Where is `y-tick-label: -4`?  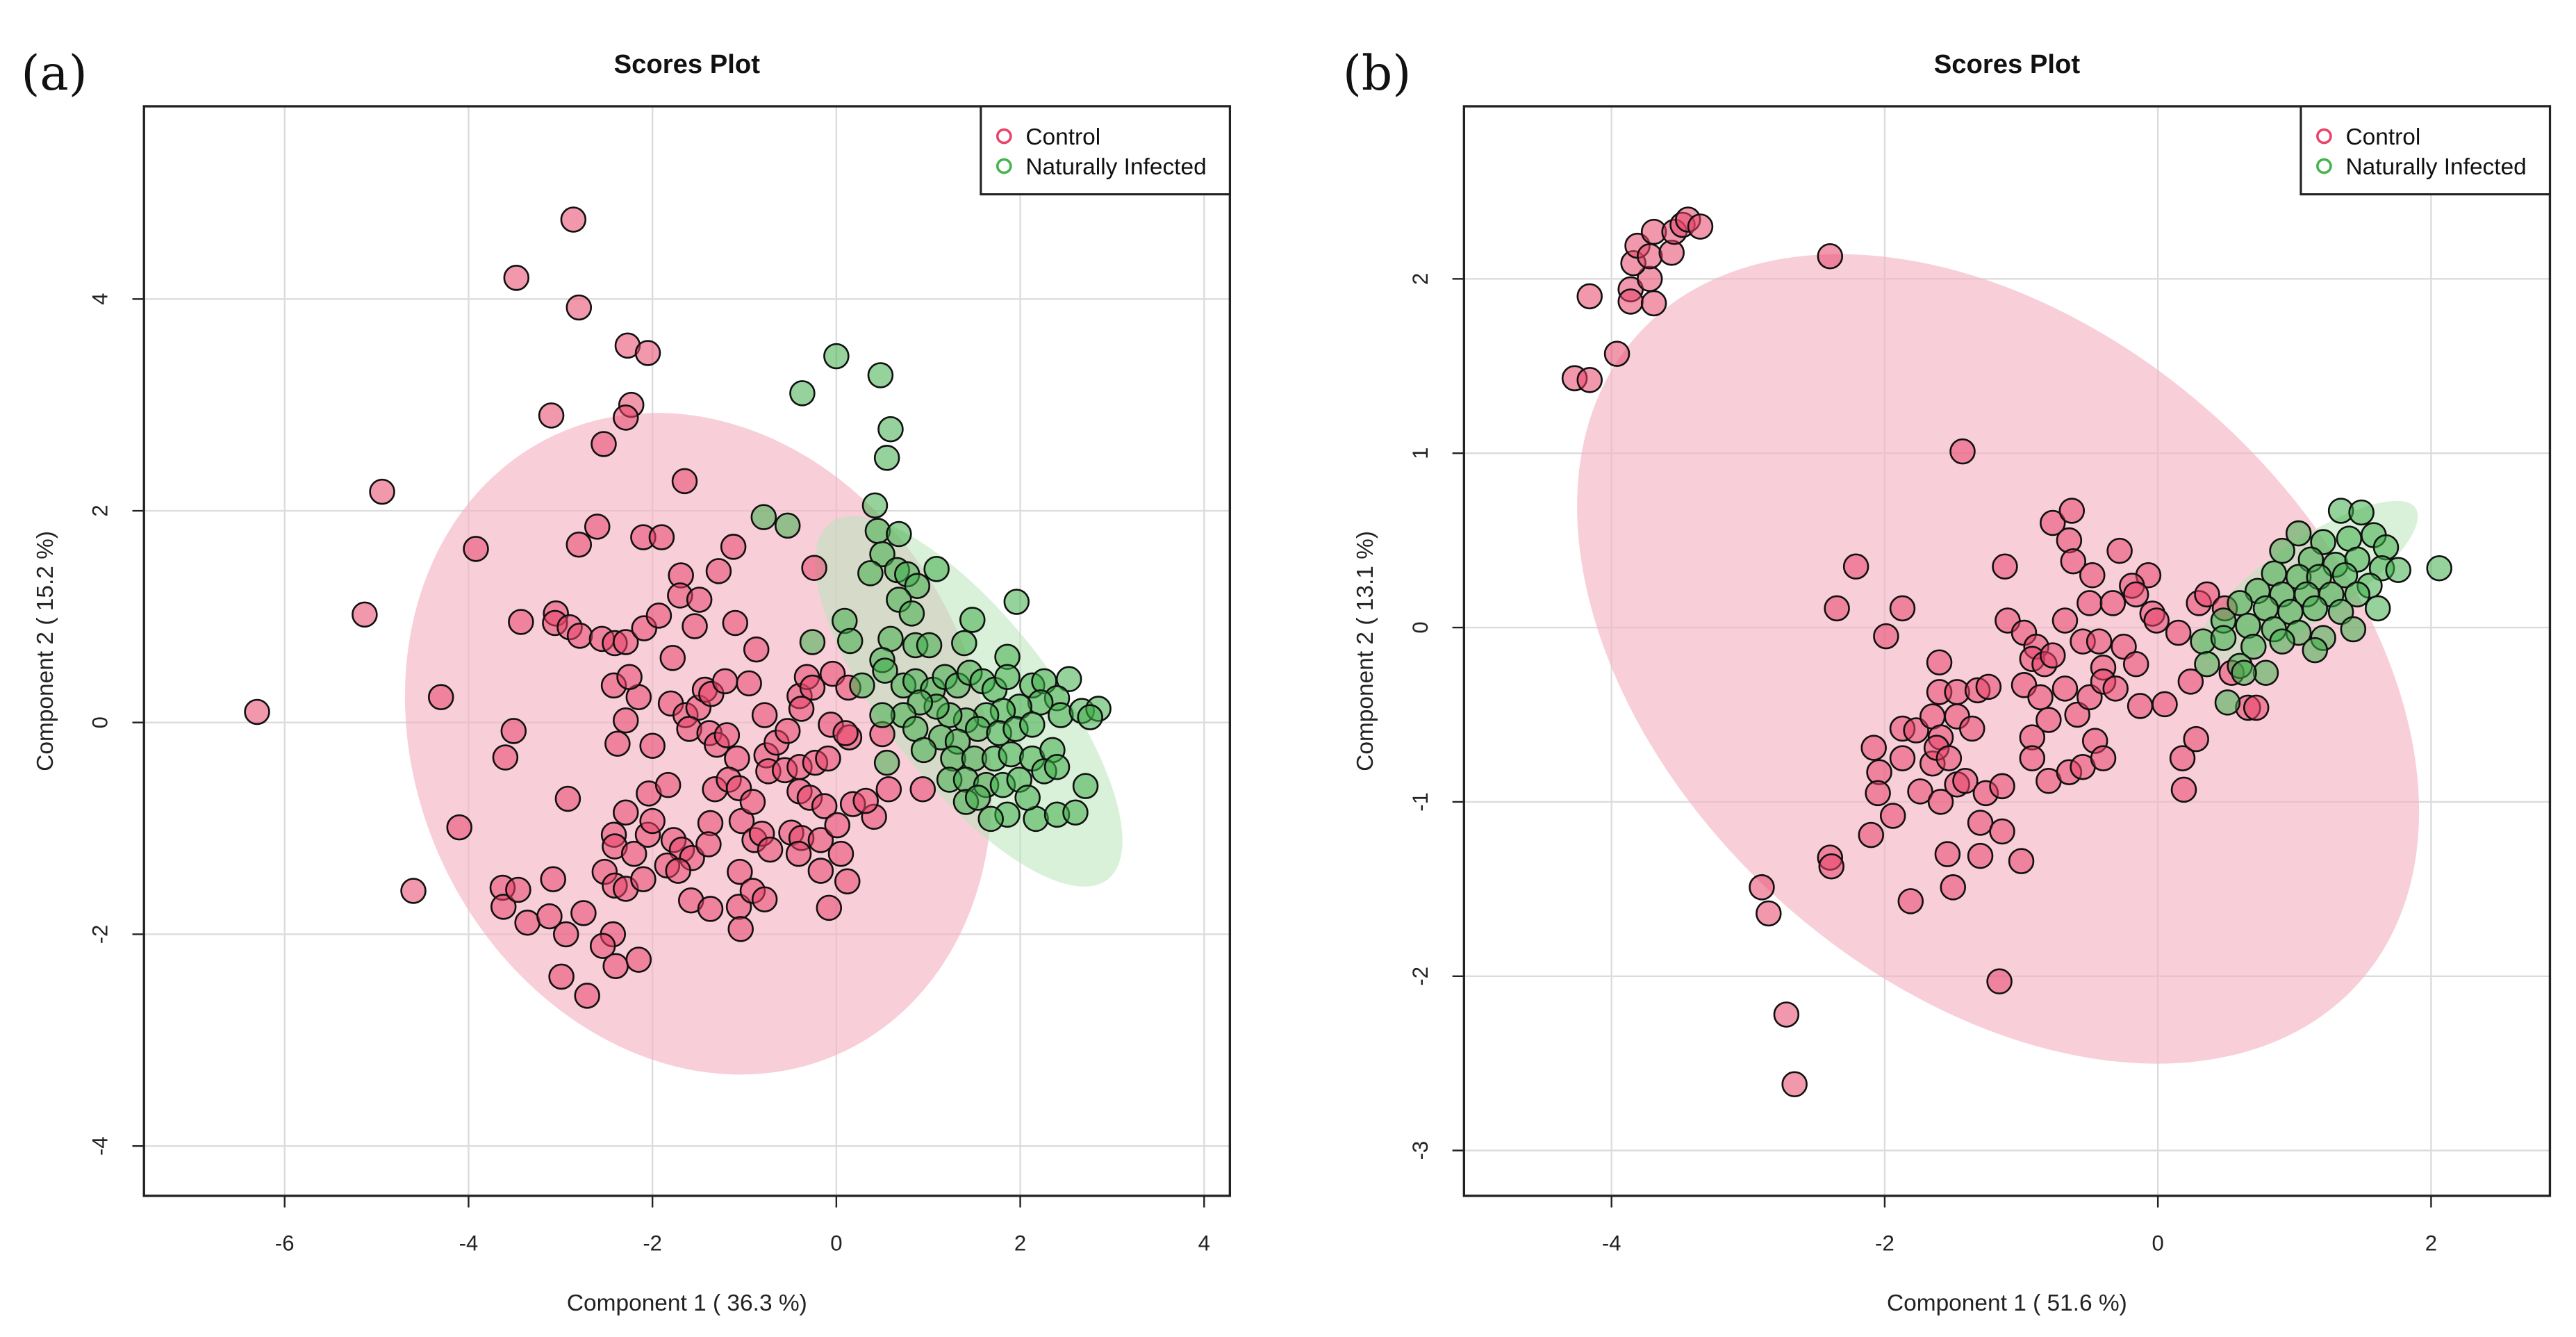 y-tick-label: -4 is located at coordinates (100, 1146).